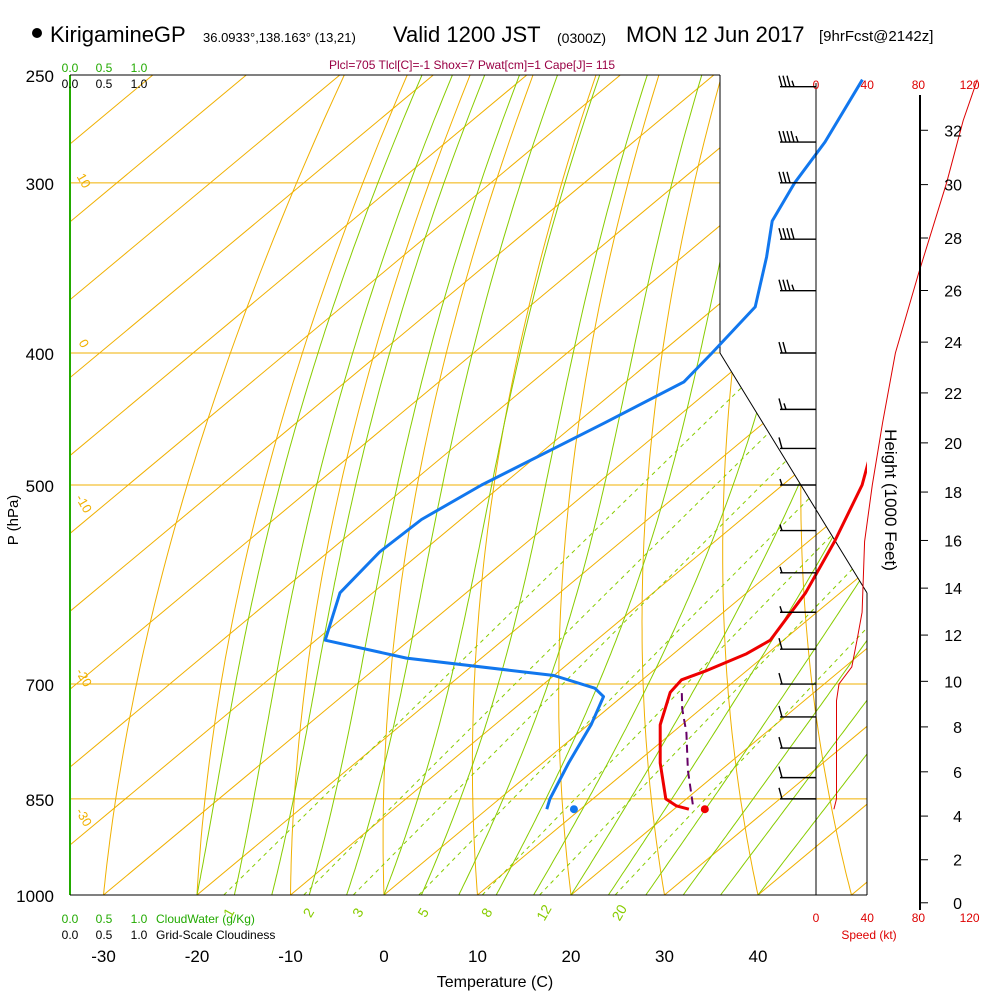 This screenshot has width=1000, height=1000. Describe the element at coordinates (84, 343) in the screenshot. I see `adiabat-label: 0` at that location.